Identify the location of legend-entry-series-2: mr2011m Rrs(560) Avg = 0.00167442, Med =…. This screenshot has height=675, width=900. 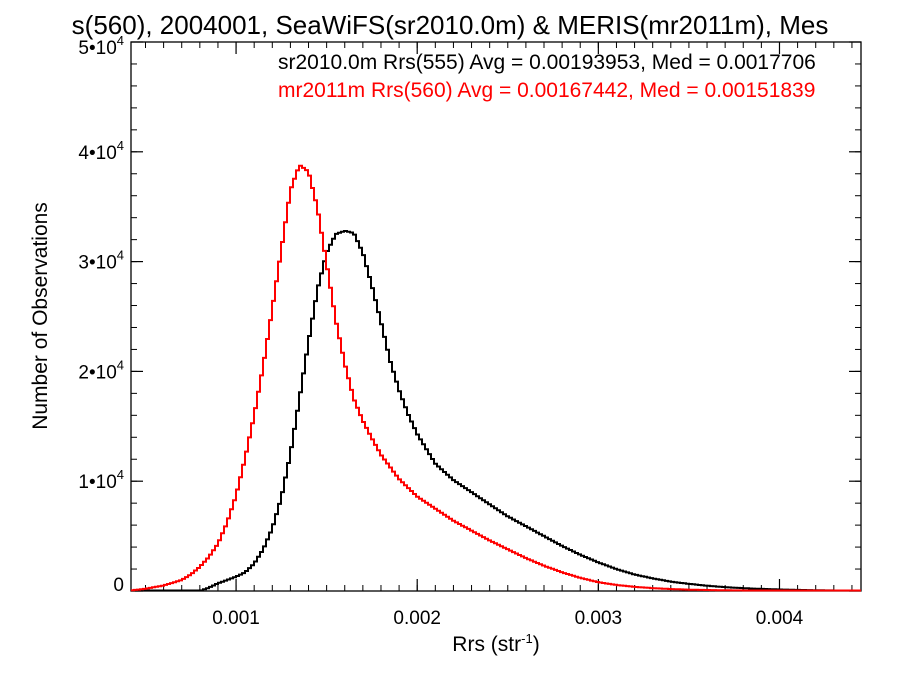
(546, 90).